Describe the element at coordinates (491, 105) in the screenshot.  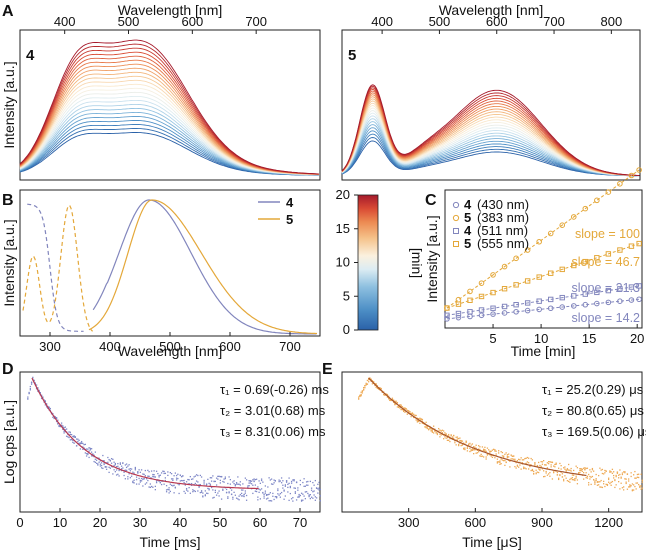
I see `axes-frame` at that location.